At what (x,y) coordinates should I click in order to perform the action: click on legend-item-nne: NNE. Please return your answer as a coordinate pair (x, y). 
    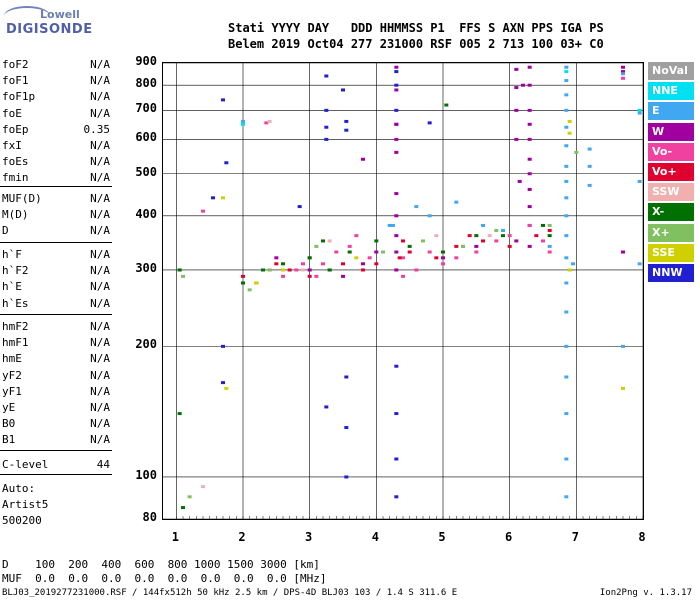
    Looking at the image, I should click on (671, 91).